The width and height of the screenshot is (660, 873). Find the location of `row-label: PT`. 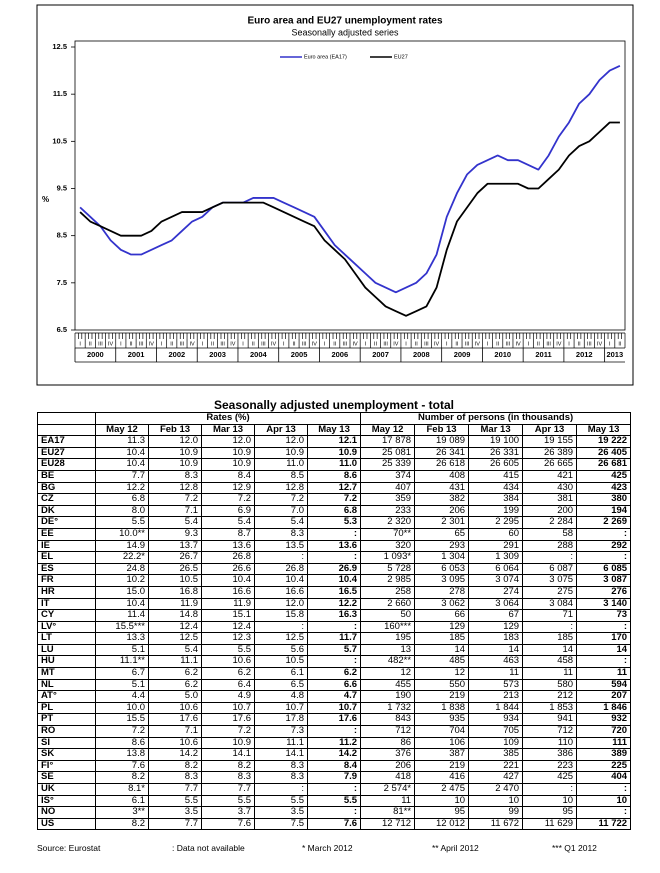

row-label: PT is located at coordinates (66, 720).